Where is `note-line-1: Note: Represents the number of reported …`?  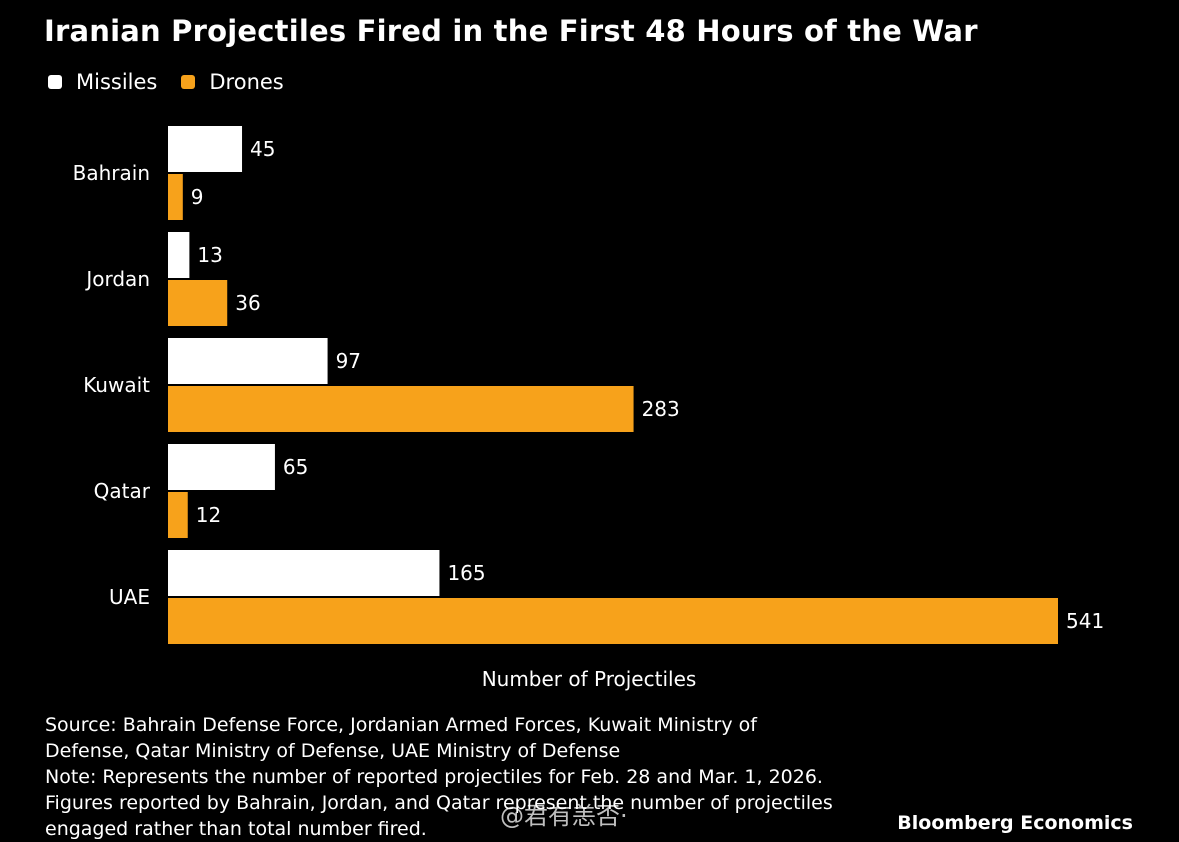
note-line-1: Note: Represents the number of reported … is located at coordinates (434, 777).